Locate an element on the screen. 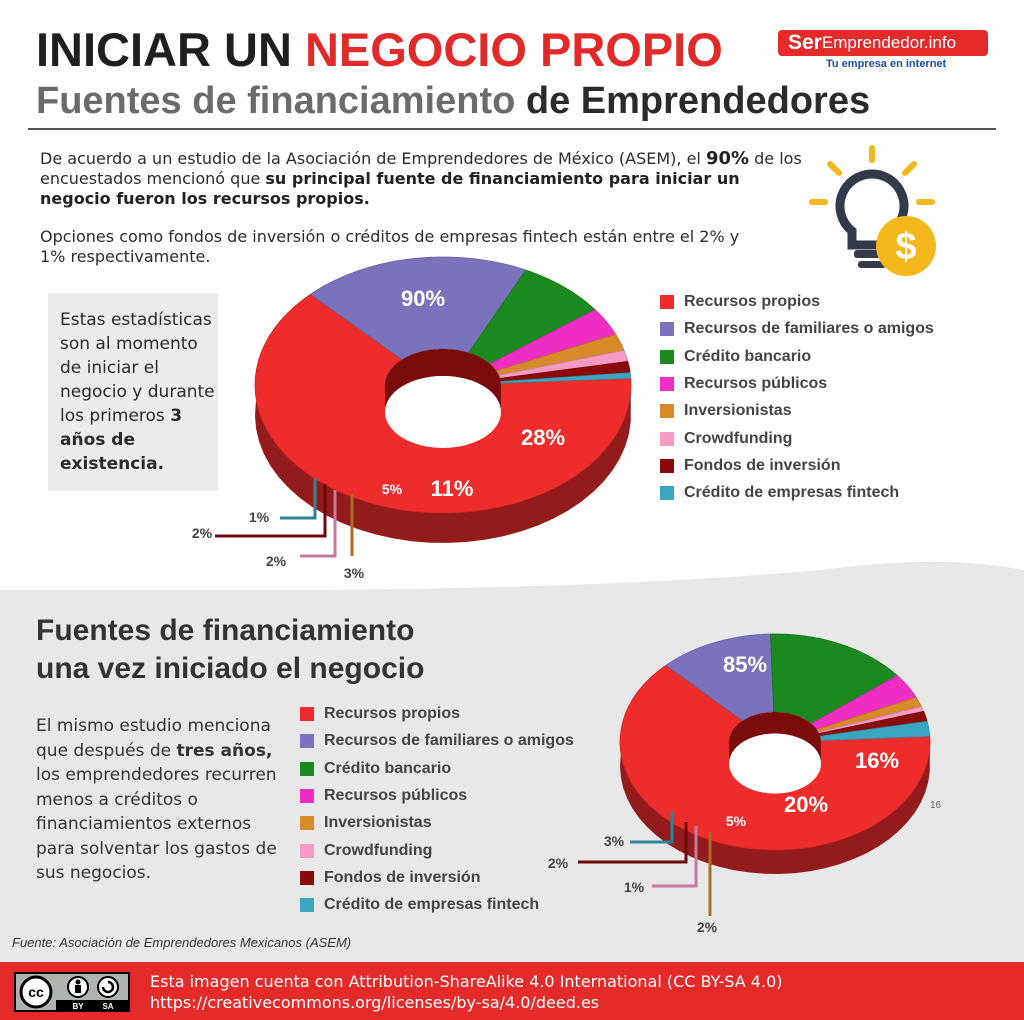 The width and height of the screenshot is (1024, 1020). cc-badge-sa: SA is located at coordinates (107, 1006).